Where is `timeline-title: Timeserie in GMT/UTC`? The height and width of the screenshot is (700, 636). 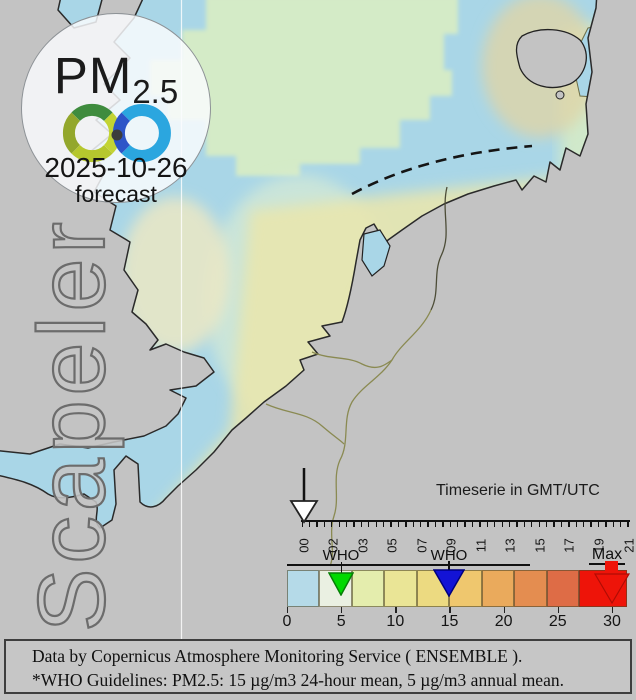 timeline-title: Timeserie in GMT/UTC is located at coordinates (518, 490).